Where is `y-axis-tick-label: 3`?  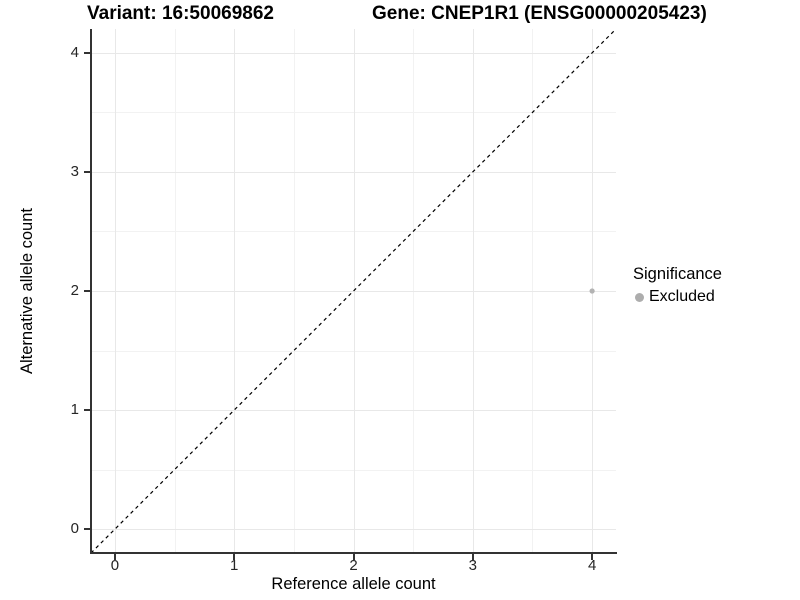 y-axis-tick-label: 3 is located at coordinates (74, 171).